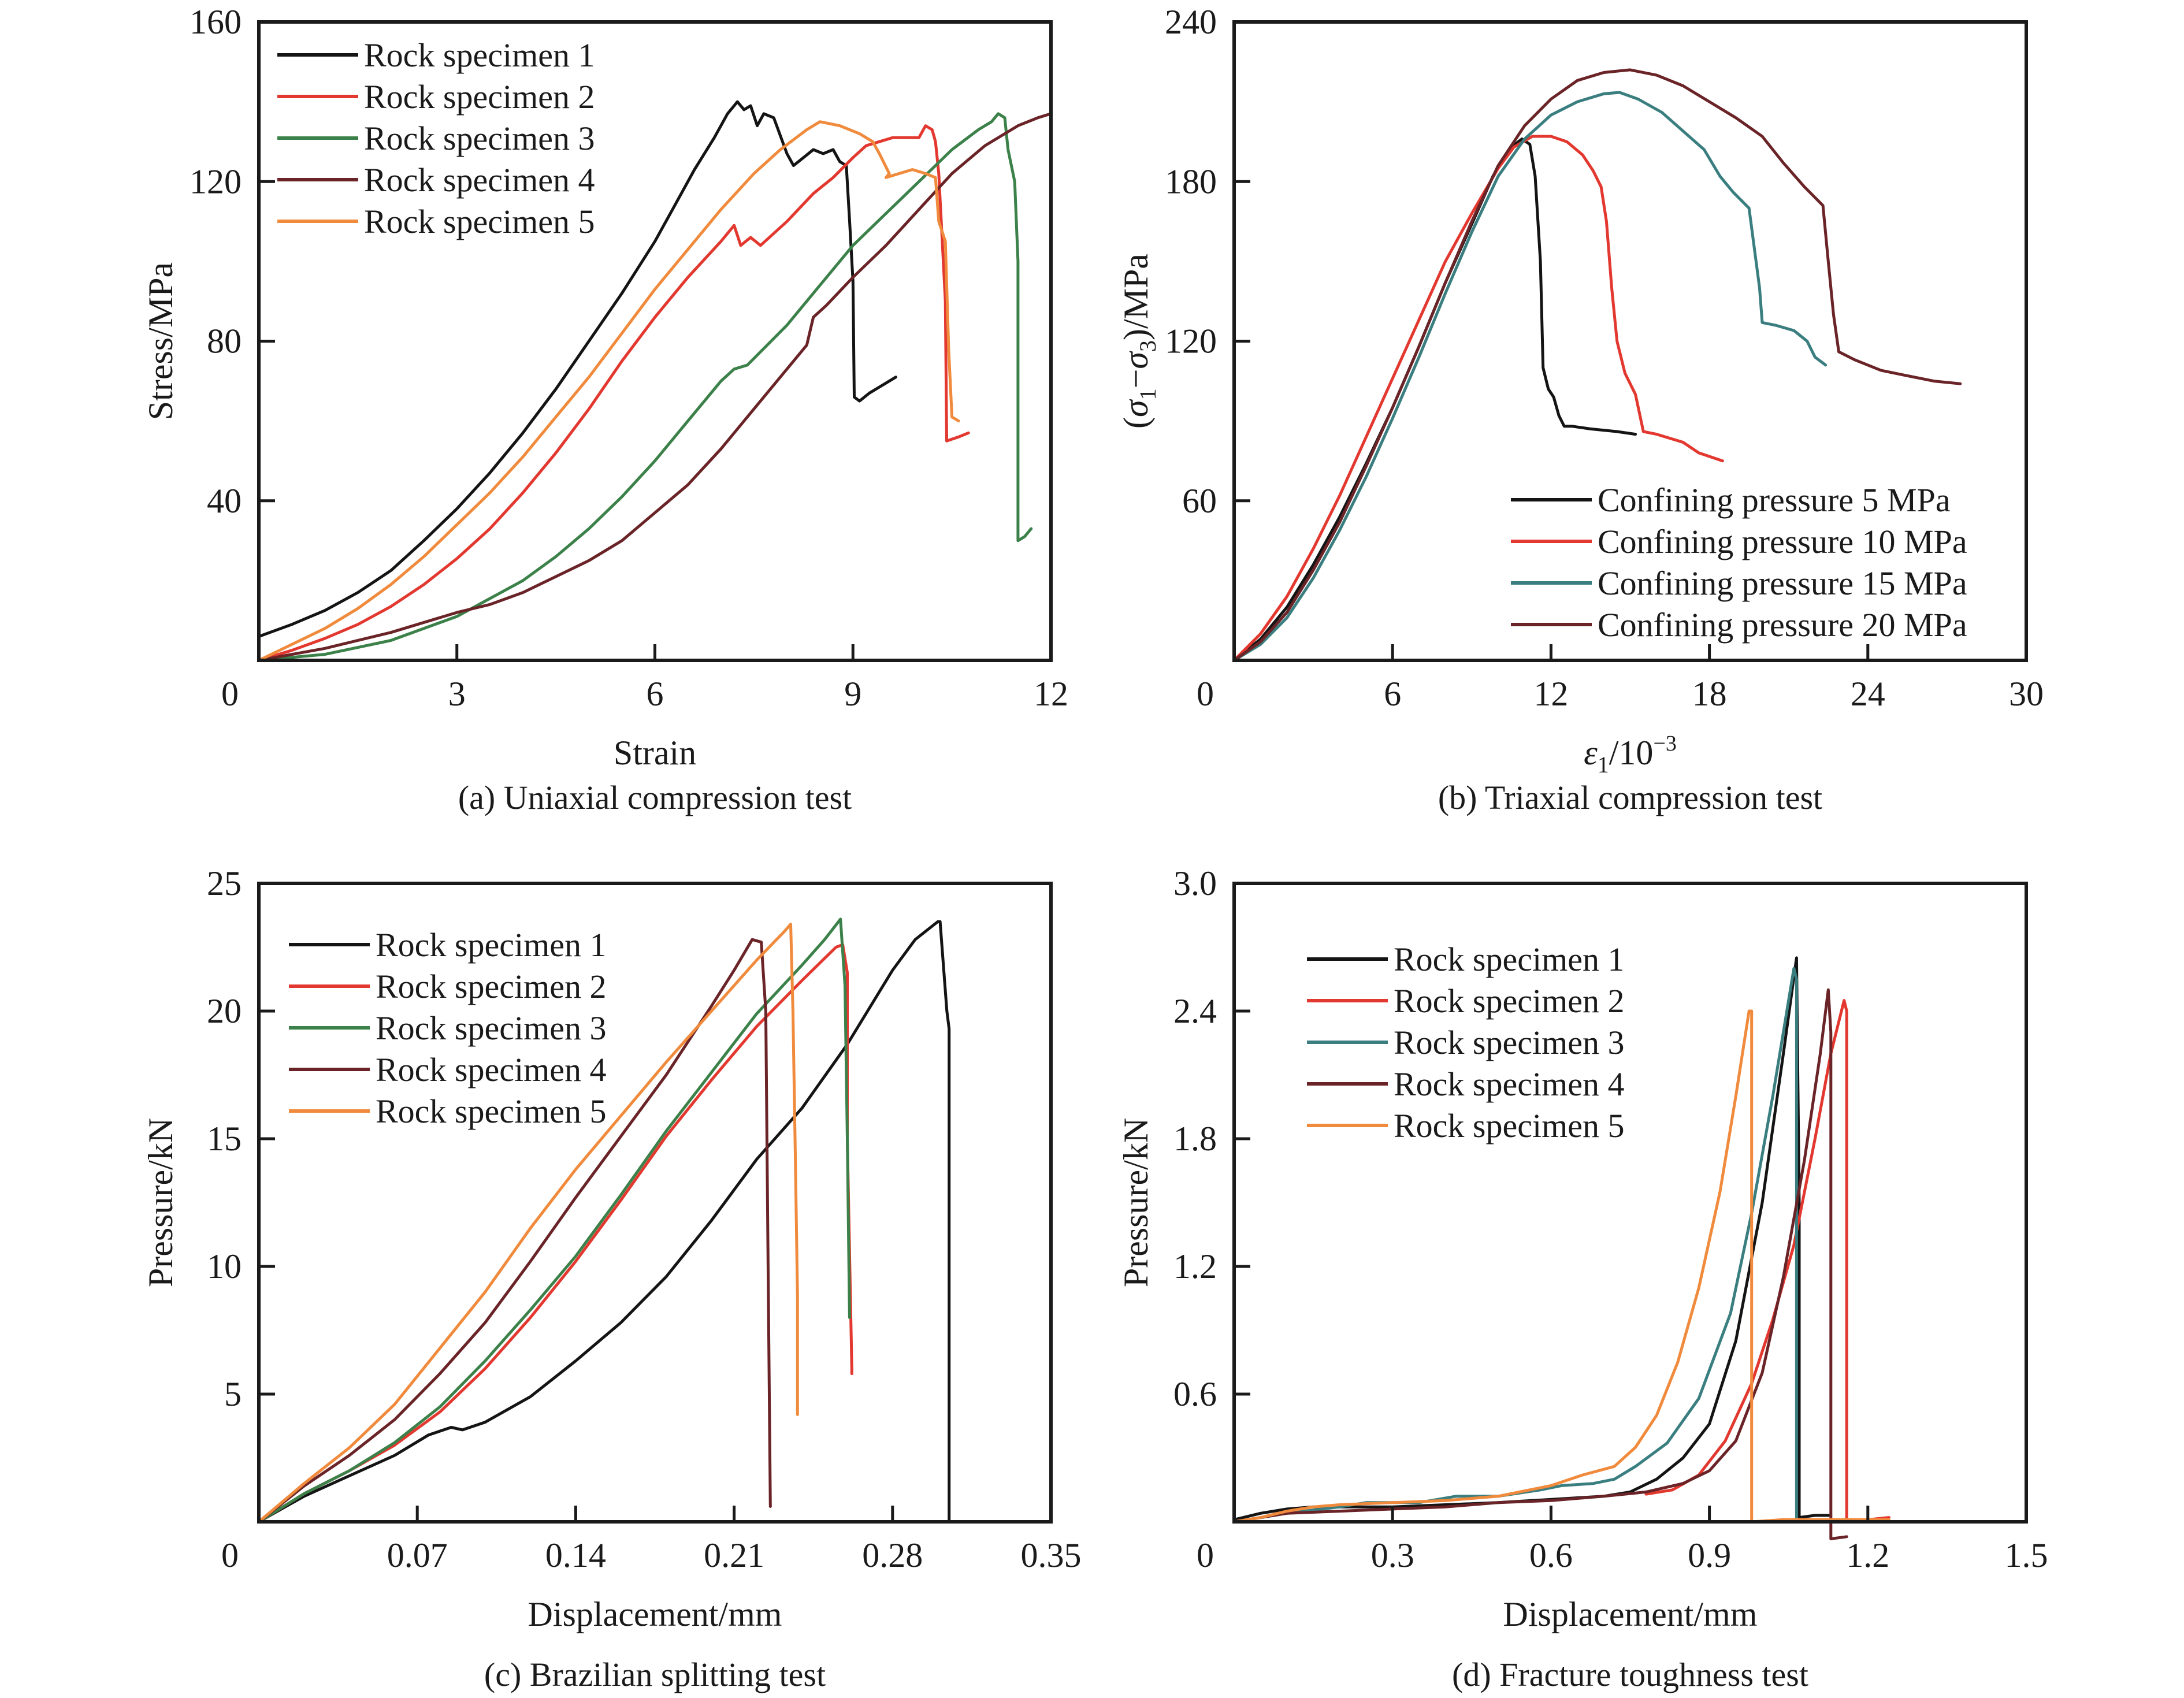 The height and width of the screenshot is (1698, 2184). I want to click on y-tick-label: 1.2, so click(1195, 1266).